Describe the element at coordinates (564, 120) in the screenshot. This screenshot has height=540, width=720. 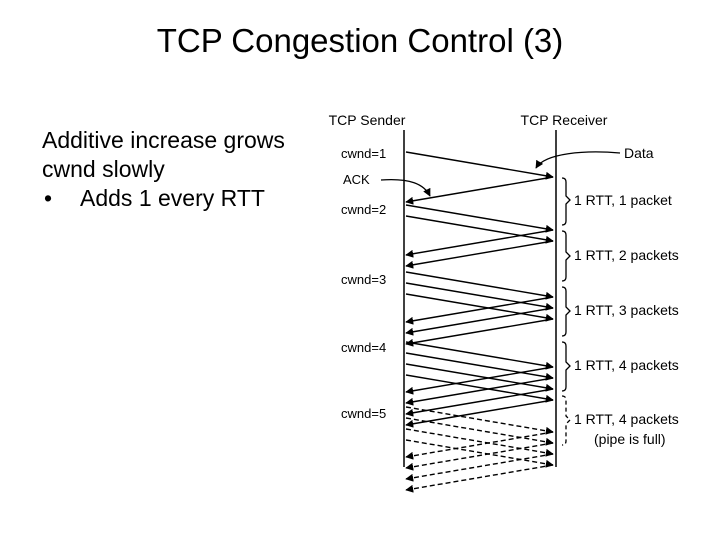
I see `receiver-label: TCP Receiver` at that location.